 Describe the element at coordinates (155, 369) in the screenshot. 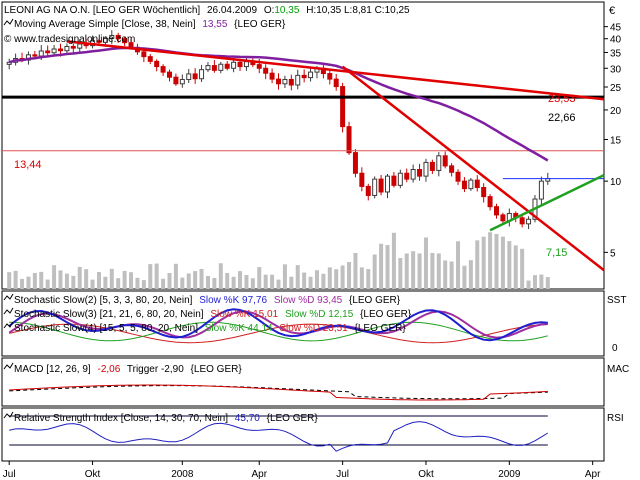

I see `macd-trigger: Trigger -2,90` at that location.